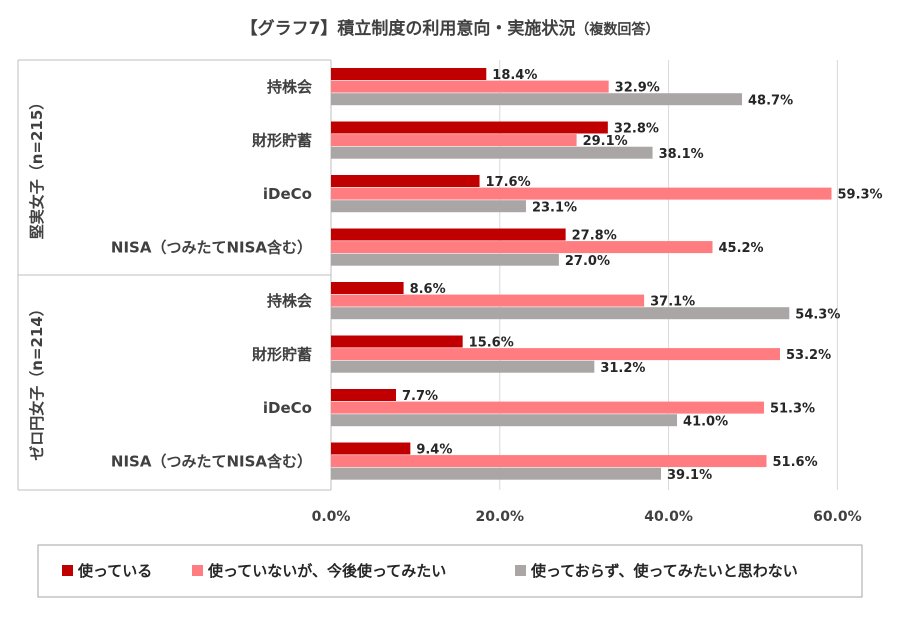  I want to click on data-label: 32.8%, so click(636, 129).